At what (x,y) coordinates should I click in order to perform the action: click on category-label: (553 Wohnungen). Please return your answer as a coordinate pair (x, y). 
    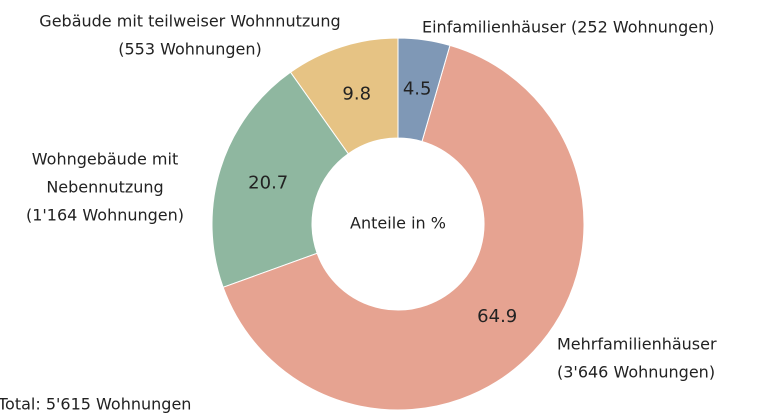
    Looking at the image, I should click on (189, 49).